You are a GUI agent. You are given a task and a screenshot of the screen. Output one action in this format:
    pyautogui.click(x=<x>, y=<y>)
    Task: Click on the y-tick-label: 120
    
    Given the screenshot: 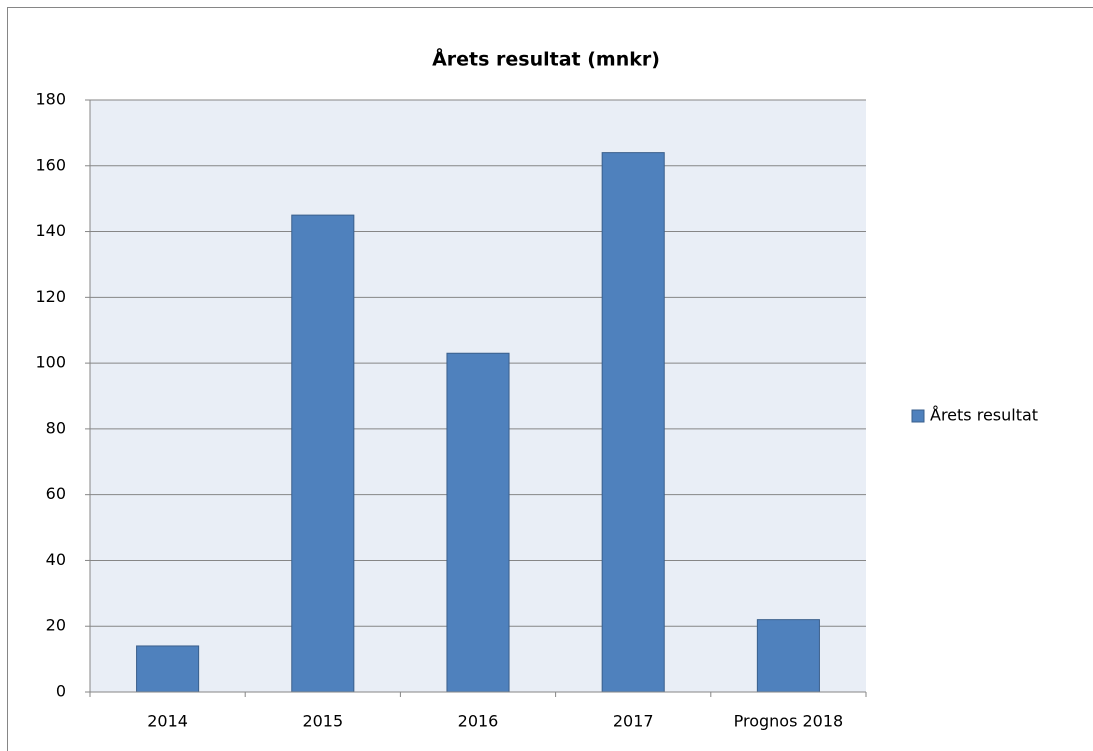 What is the action you would take?
    pyautogui.click(x=50, y=296)
    